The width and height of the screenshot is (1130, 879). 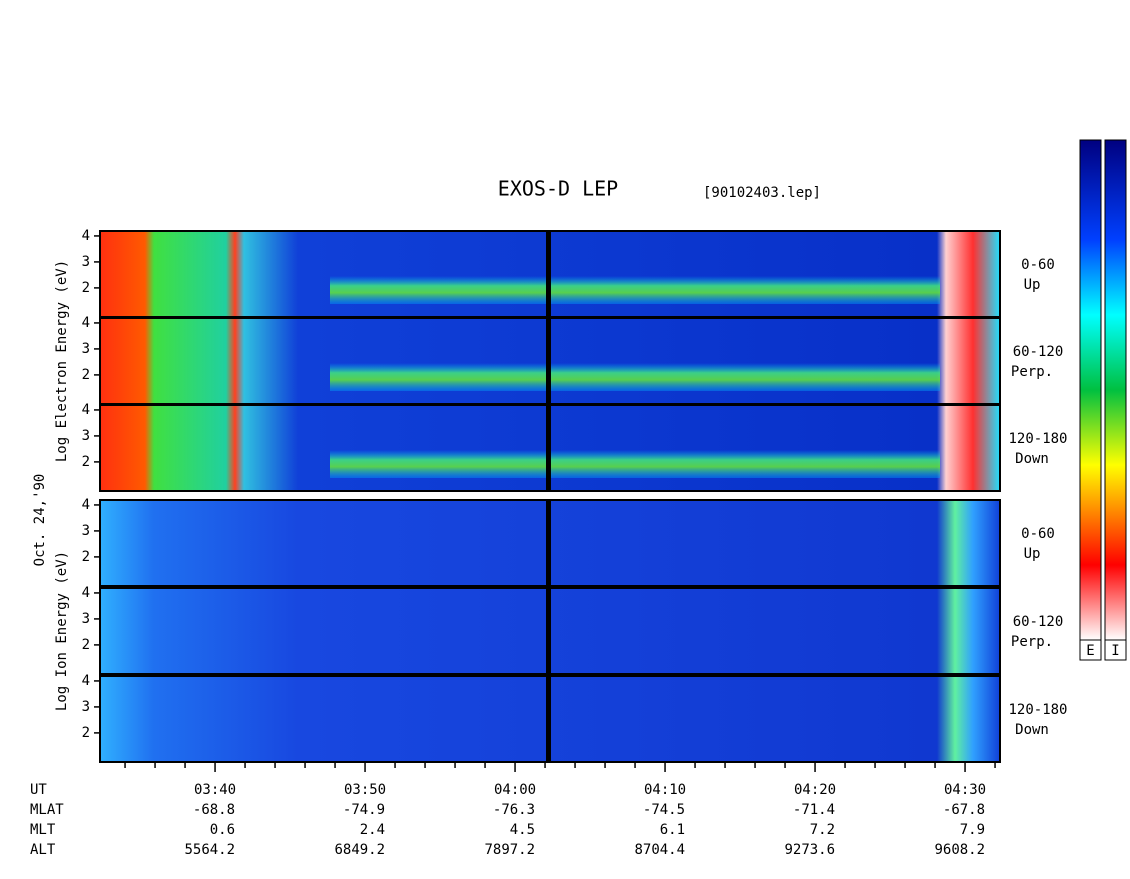 I want to click on row-value: -67.8, so click(x=964, y=810).